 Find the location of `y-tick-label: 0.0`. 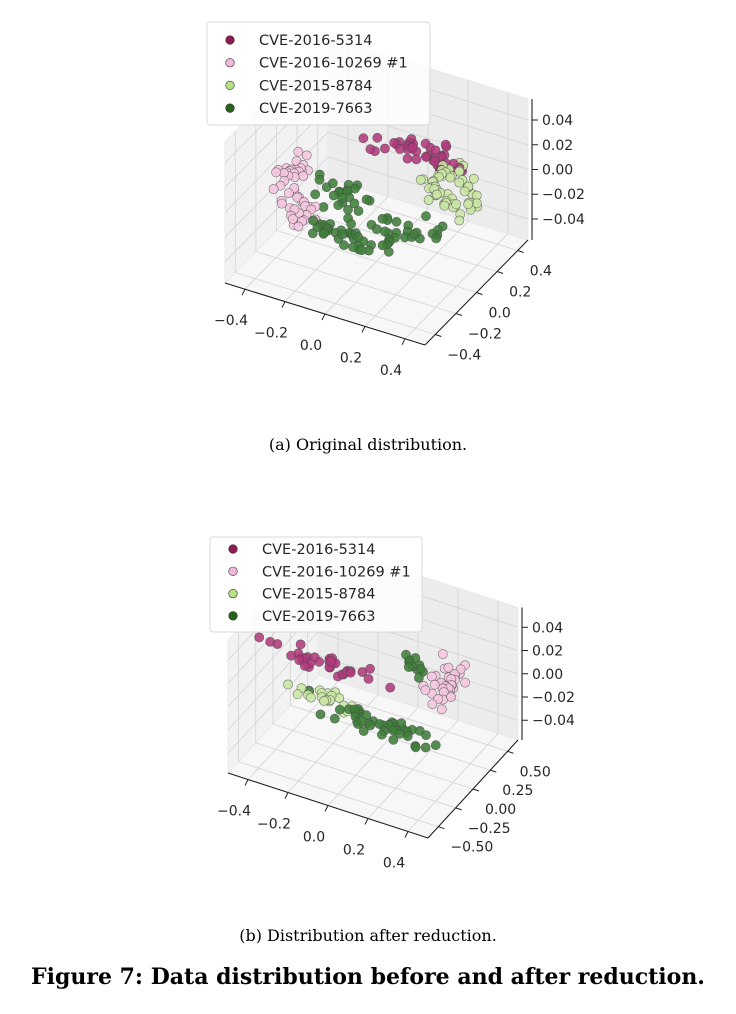

y-tick-label: 0.0 is located at coordinates (500, 314).